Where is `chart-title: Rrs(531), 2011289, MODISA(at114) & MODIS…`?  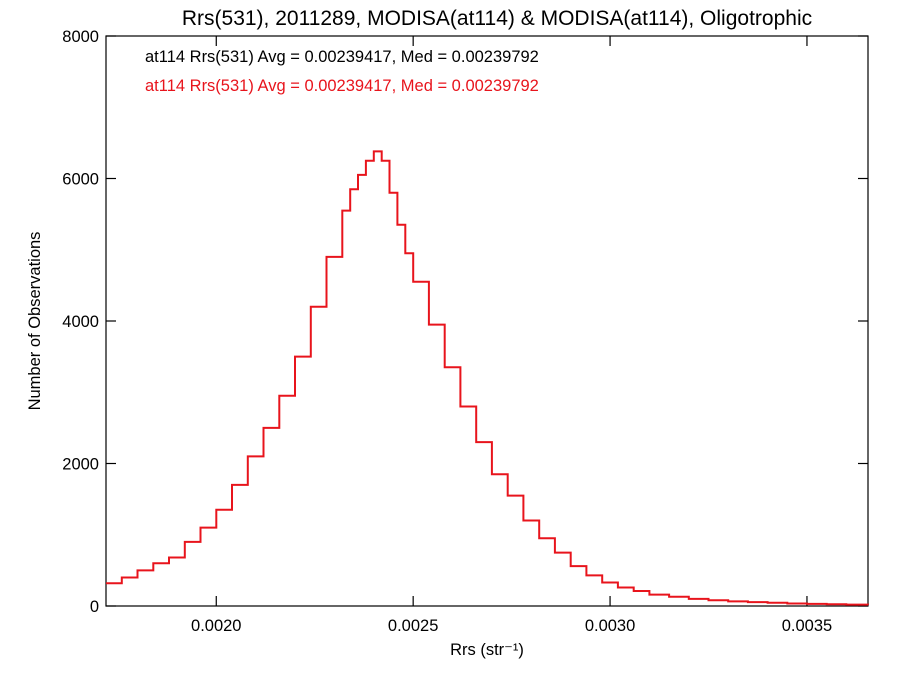
chart-title: Rrs(531), 2011289, MODISA(at114) & MODIS… is located at coordinates (497, 18).